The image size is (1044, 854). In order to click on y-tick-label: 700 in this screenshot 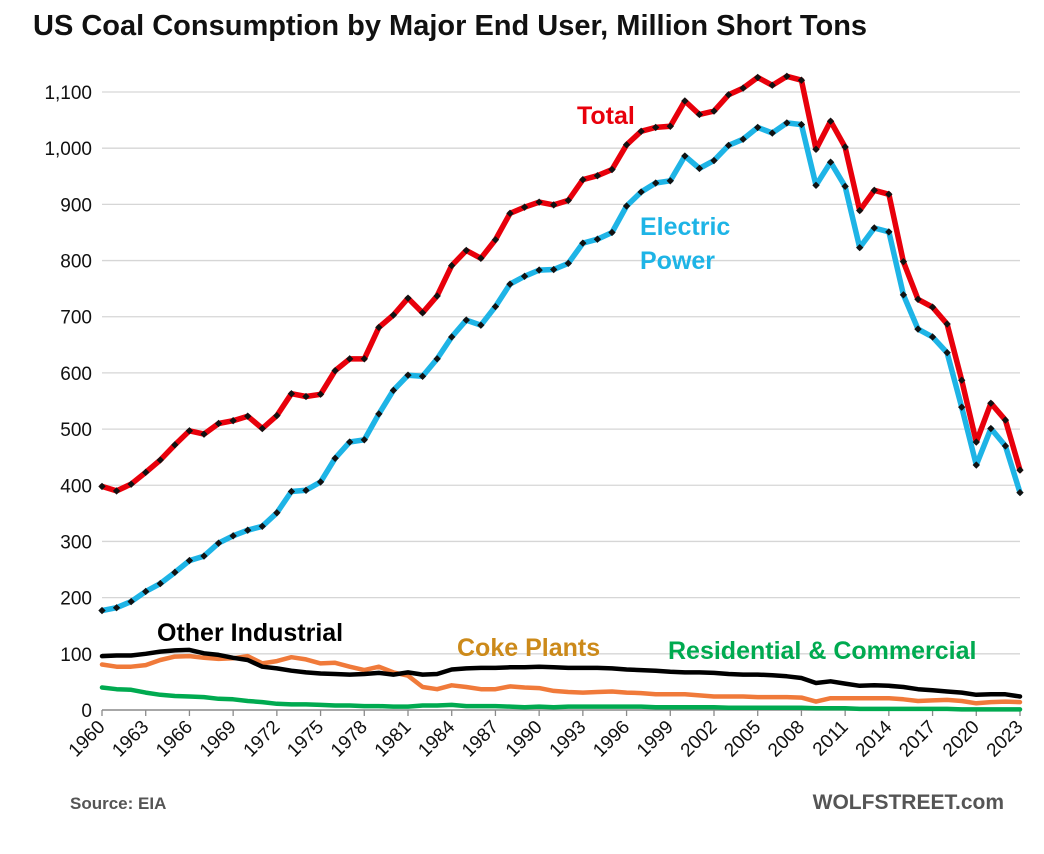, I will do `click(76, 318)`.